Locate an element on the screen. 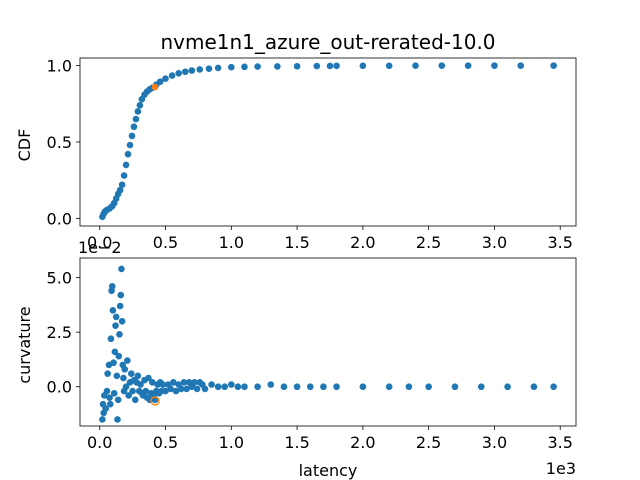 This screenshot has height=480, width=640. chart-title: nvme1n1_azure_out-rerated-10.0 is located at coordinates (327, 42).